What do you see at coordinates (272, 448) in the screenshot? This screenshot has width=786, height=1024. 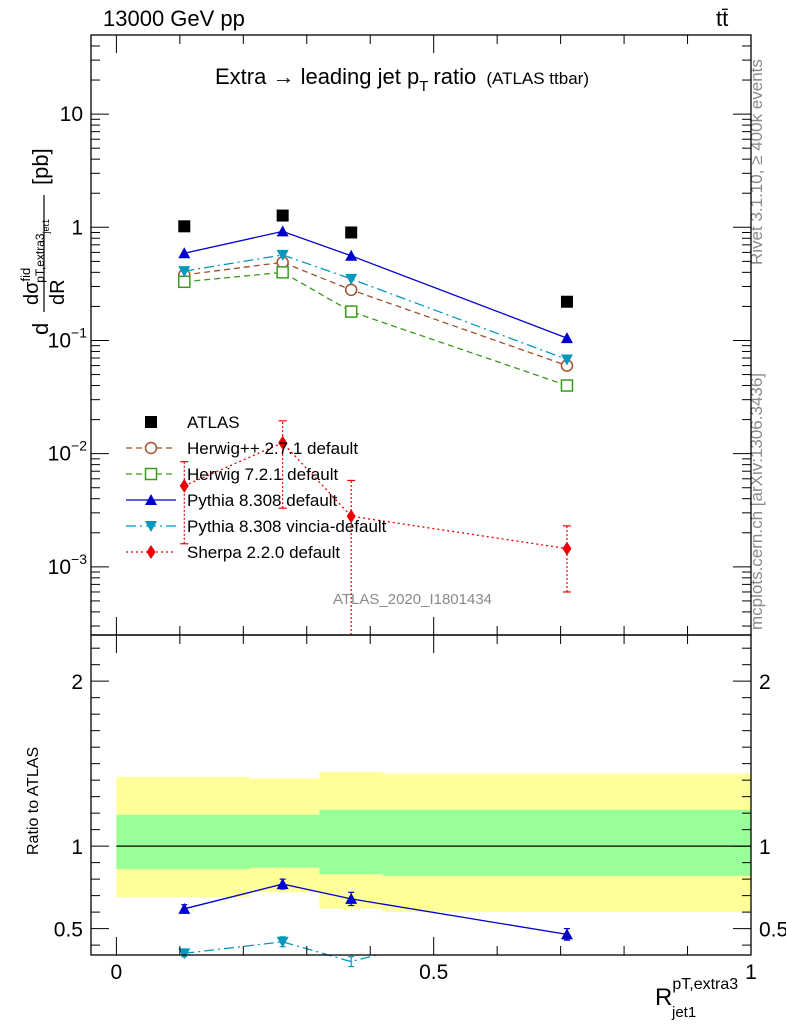 I see `legend-label: Herwig++ 2.7.1 default` at bounding box center [272, 448].